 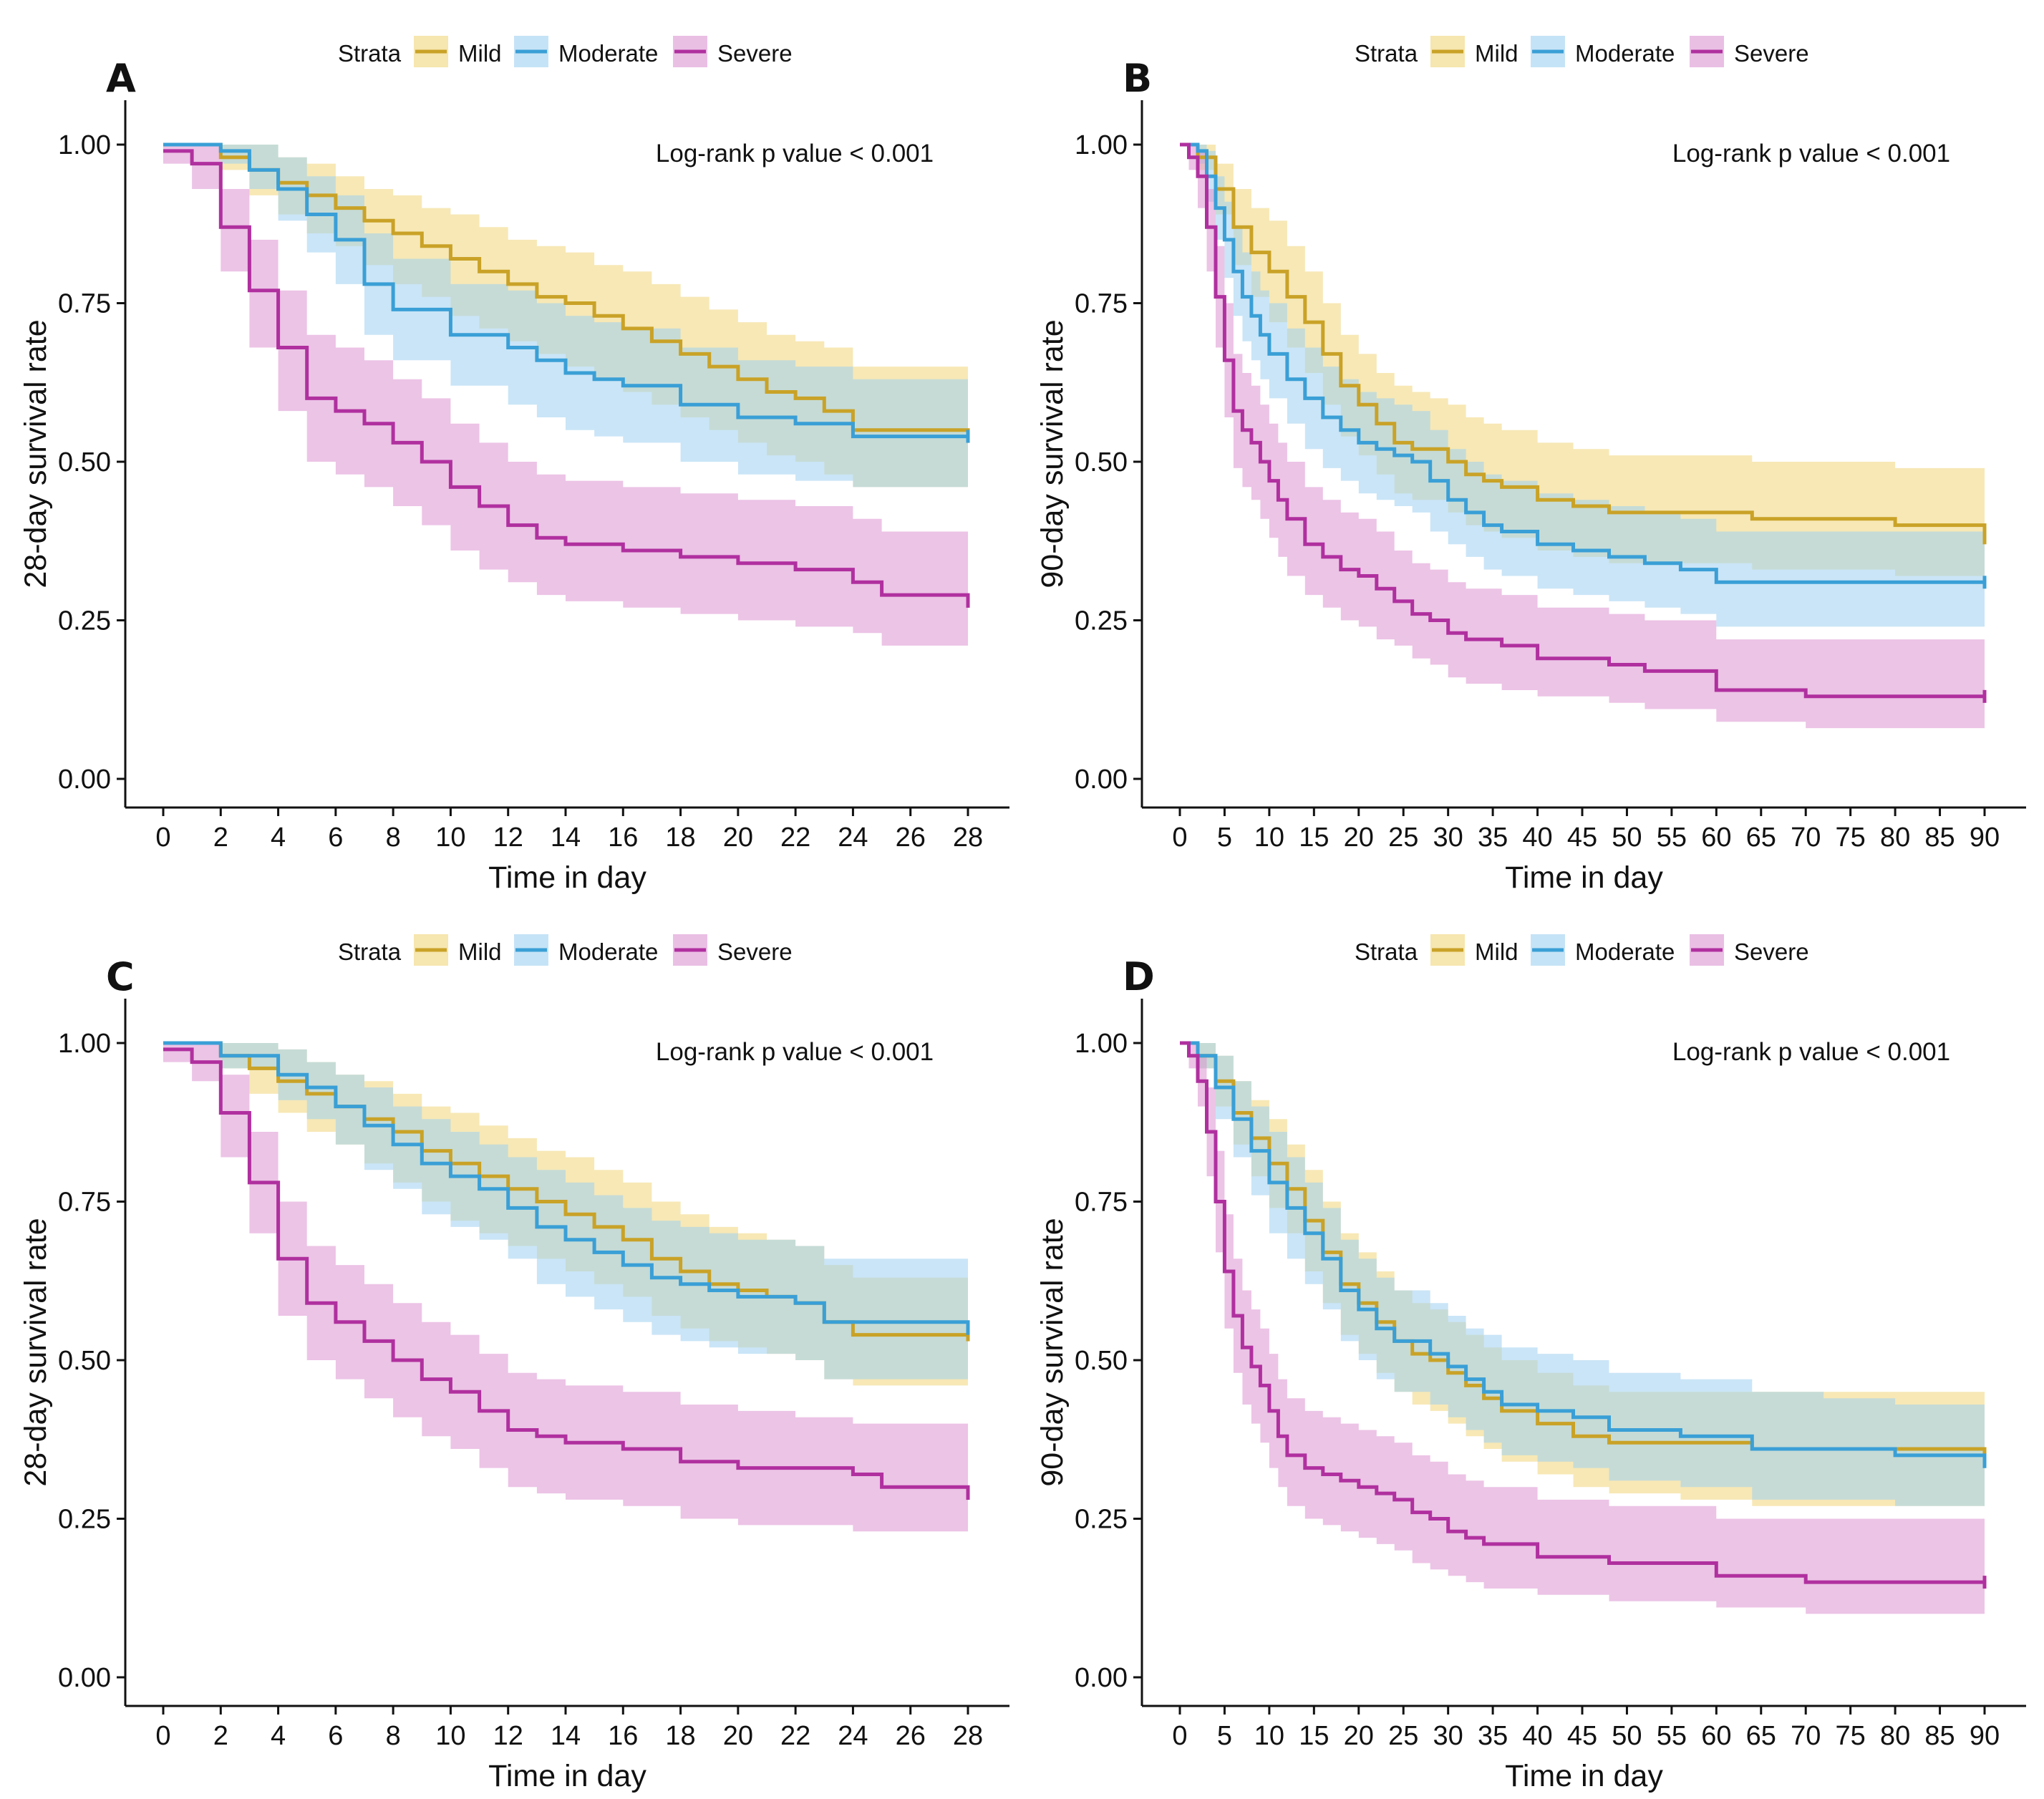 I want to click on y-axis-label: 28-day survival rate, so click(x=36, y=453).